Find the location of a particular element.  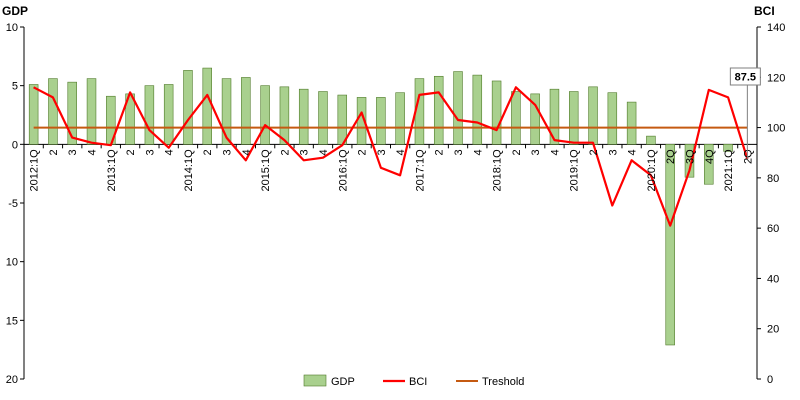

legend-swatch-gdp is located at coordinates (315, 380).